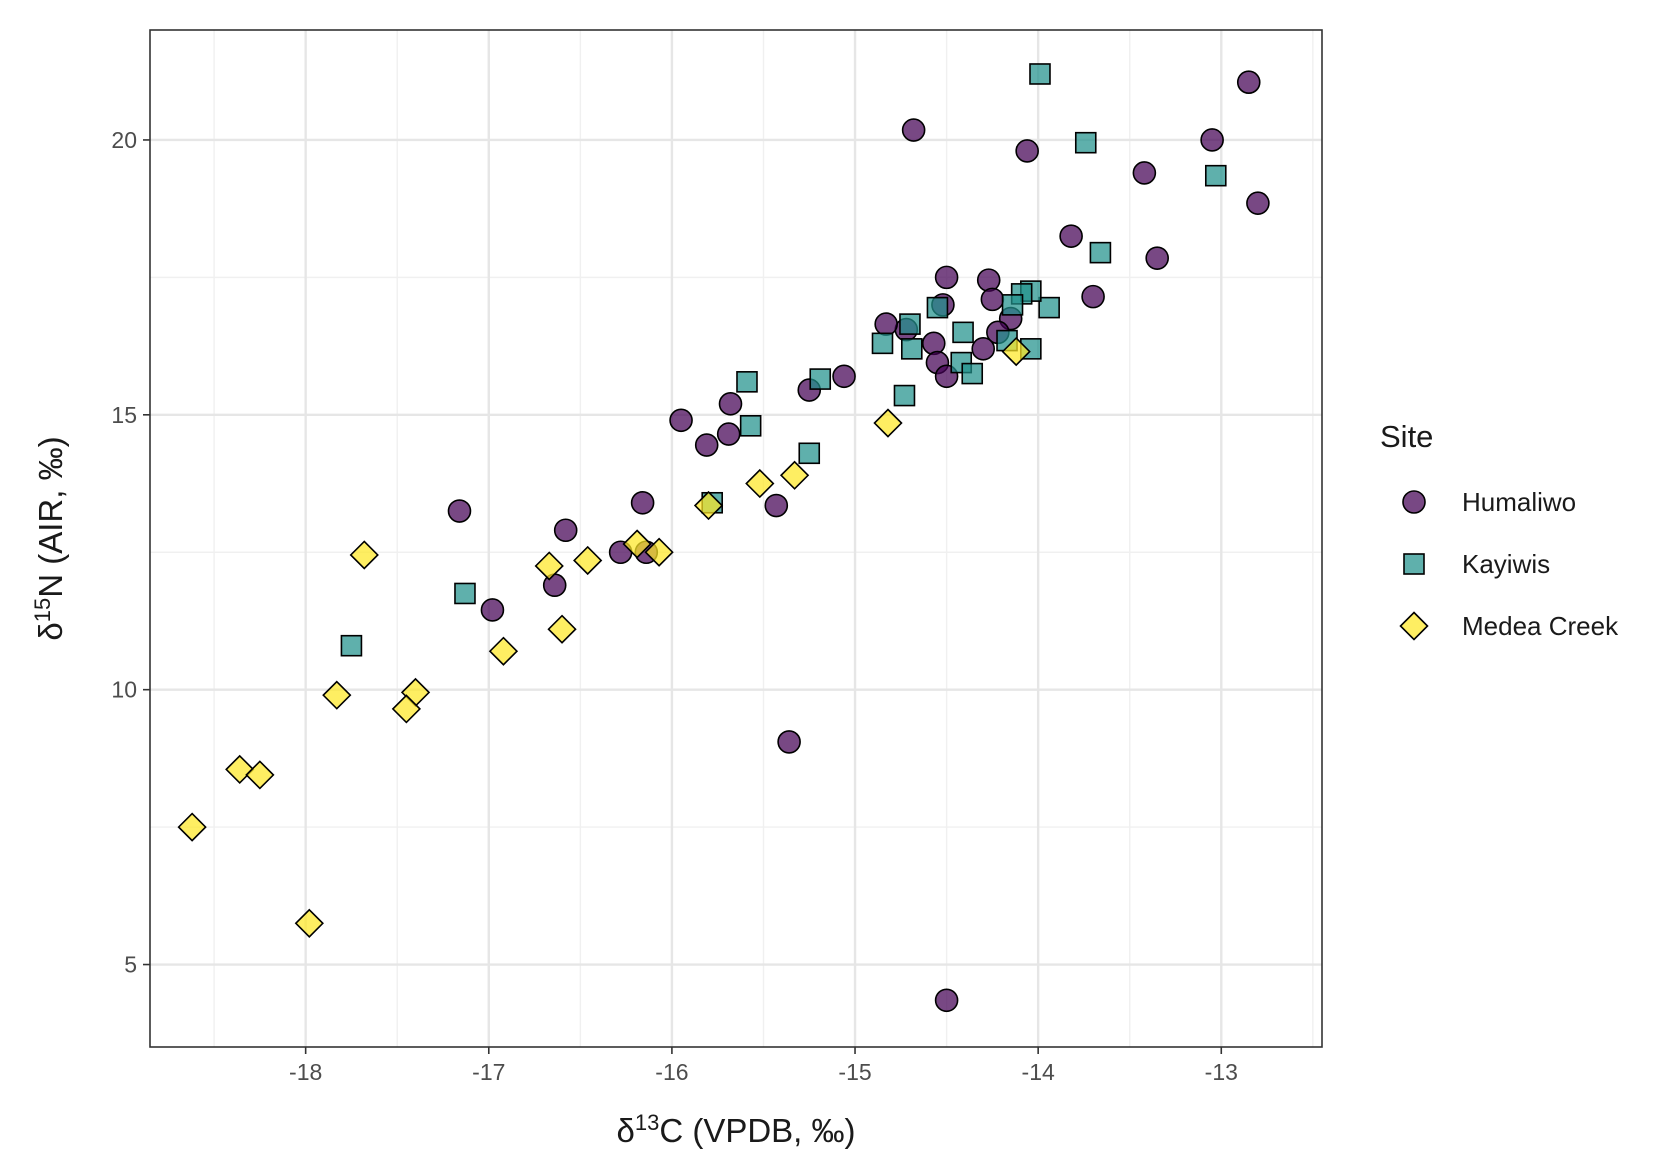 The width and height of the screenshot is (1674, 1160). Describe the element at coordinates (1499, 532) in the screenshot. I see `legend: Site Humaliwo Kayiwis Medea Creek` at that location.